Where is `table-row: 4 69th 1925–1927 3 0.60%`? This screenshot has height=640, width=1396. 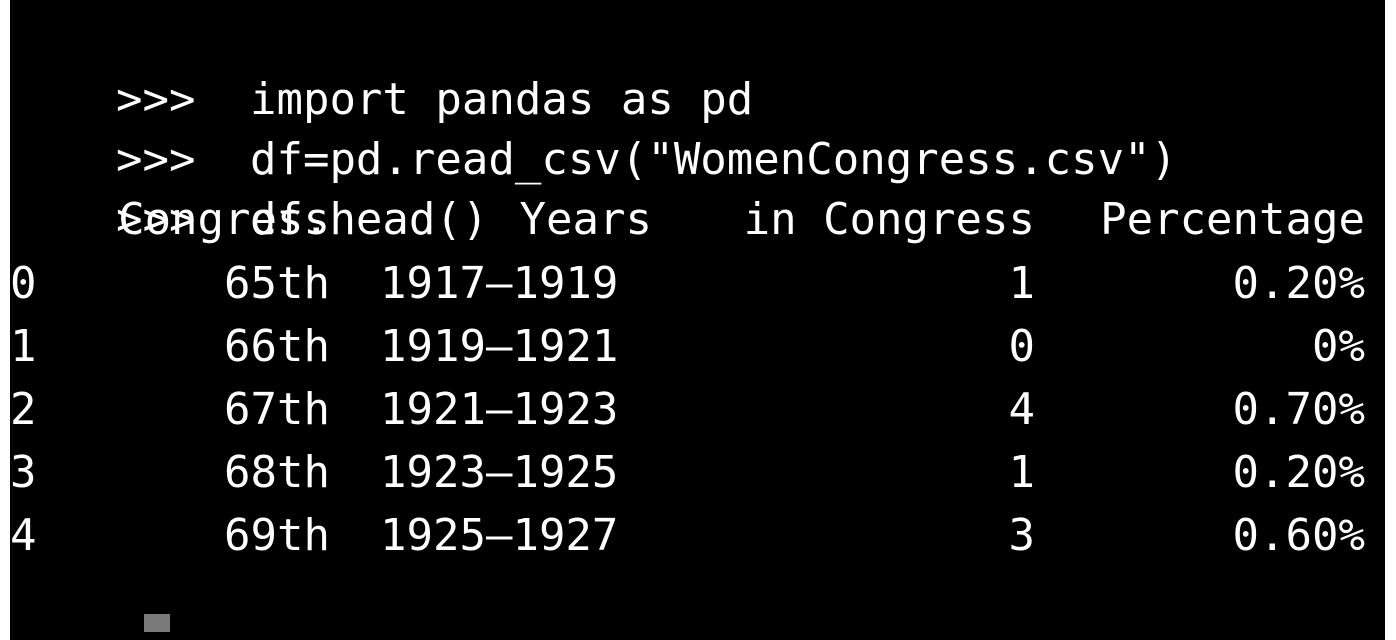
table-row: 4 69th 1925–1927 3 0.60% is located at coordinates (697, 536).